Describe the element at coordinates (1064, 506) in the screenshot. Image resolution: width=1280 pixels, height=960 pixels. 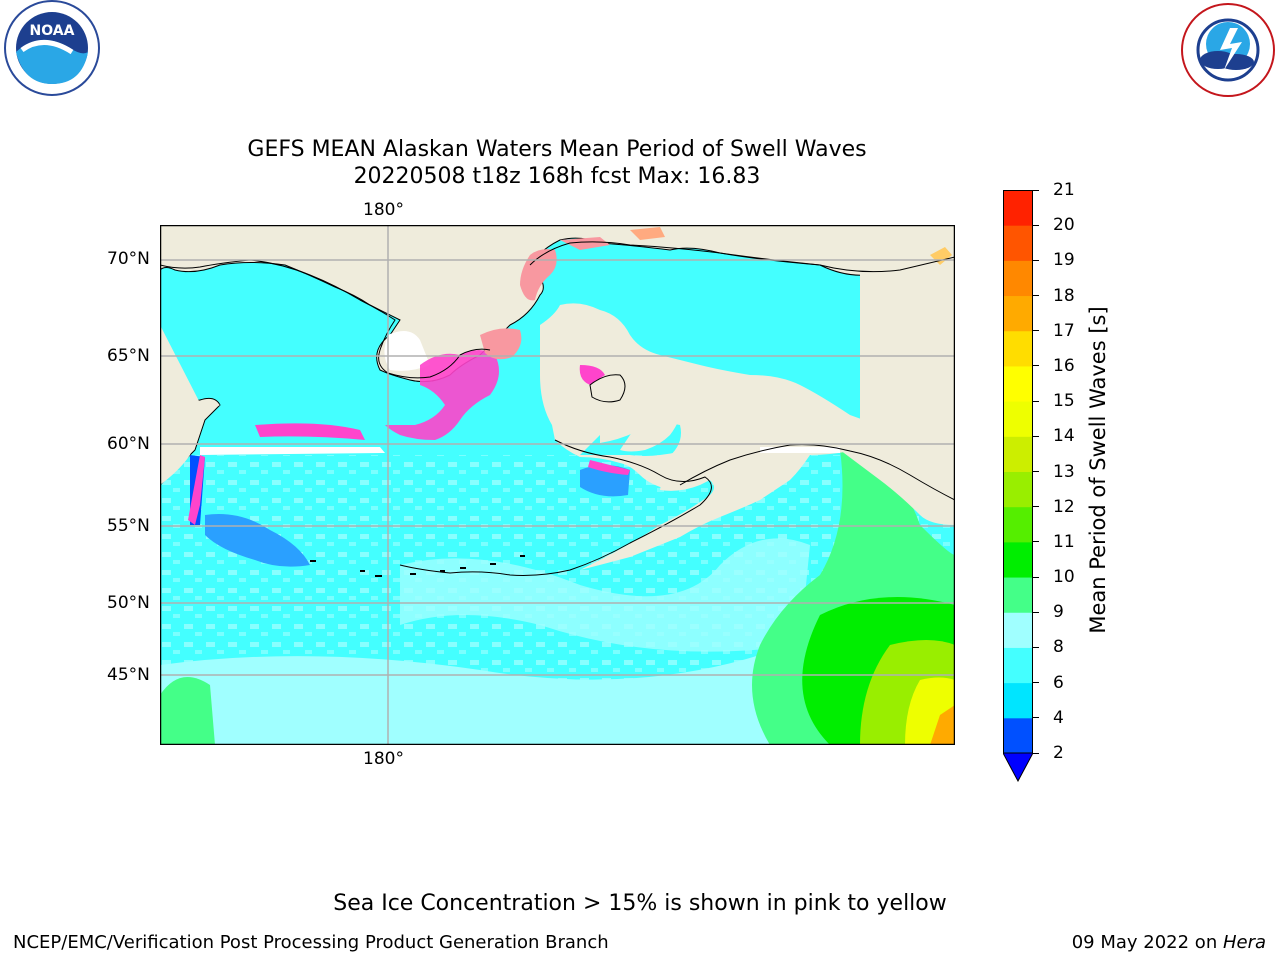
I see `colorbar-tick-label: 12` at that location.